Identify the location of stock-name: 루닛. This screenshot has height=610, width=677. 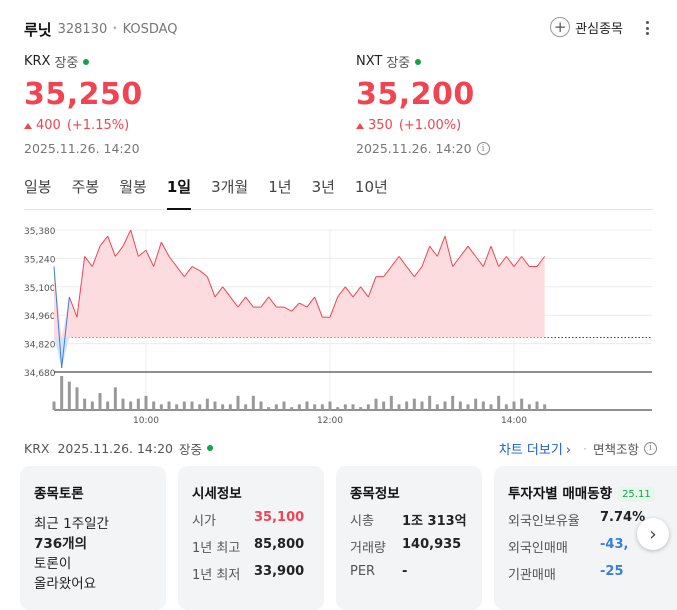
(38, 29).